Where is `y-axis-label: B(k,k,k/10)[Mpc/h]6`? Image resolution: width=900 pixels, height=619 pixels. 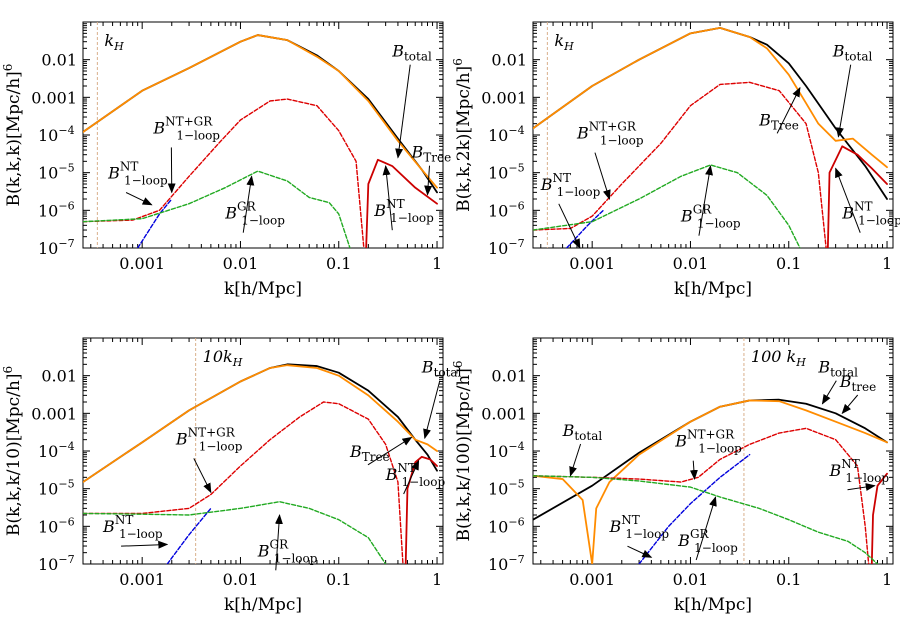 y-axis-label: B(k,k,k/10)[Mpc/h]6 is located at coordinates (12, 451).